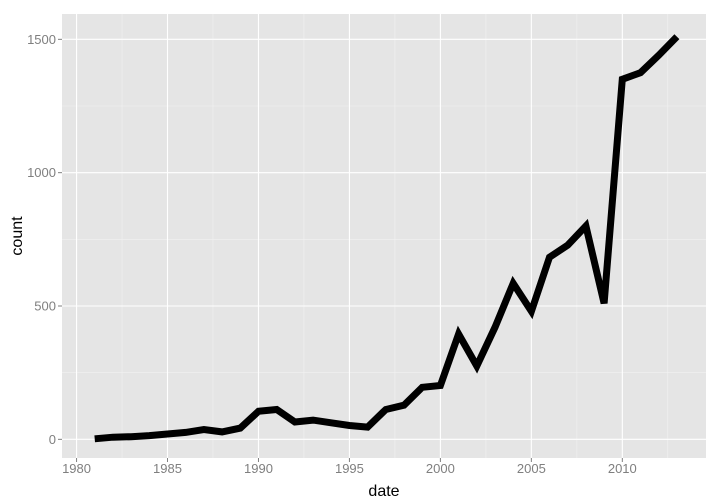 This screenshot has width=720, height=504. Describe the element at coordinates (440, 468) in the screenshot. I see `x-tick-label: 2000` at that location.